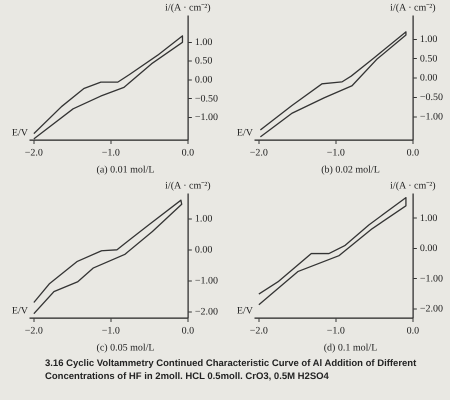 The width and height of the screenshot is (450, 400). I want to click on text: (d) 0.1 mol/L, so click(351, 348).